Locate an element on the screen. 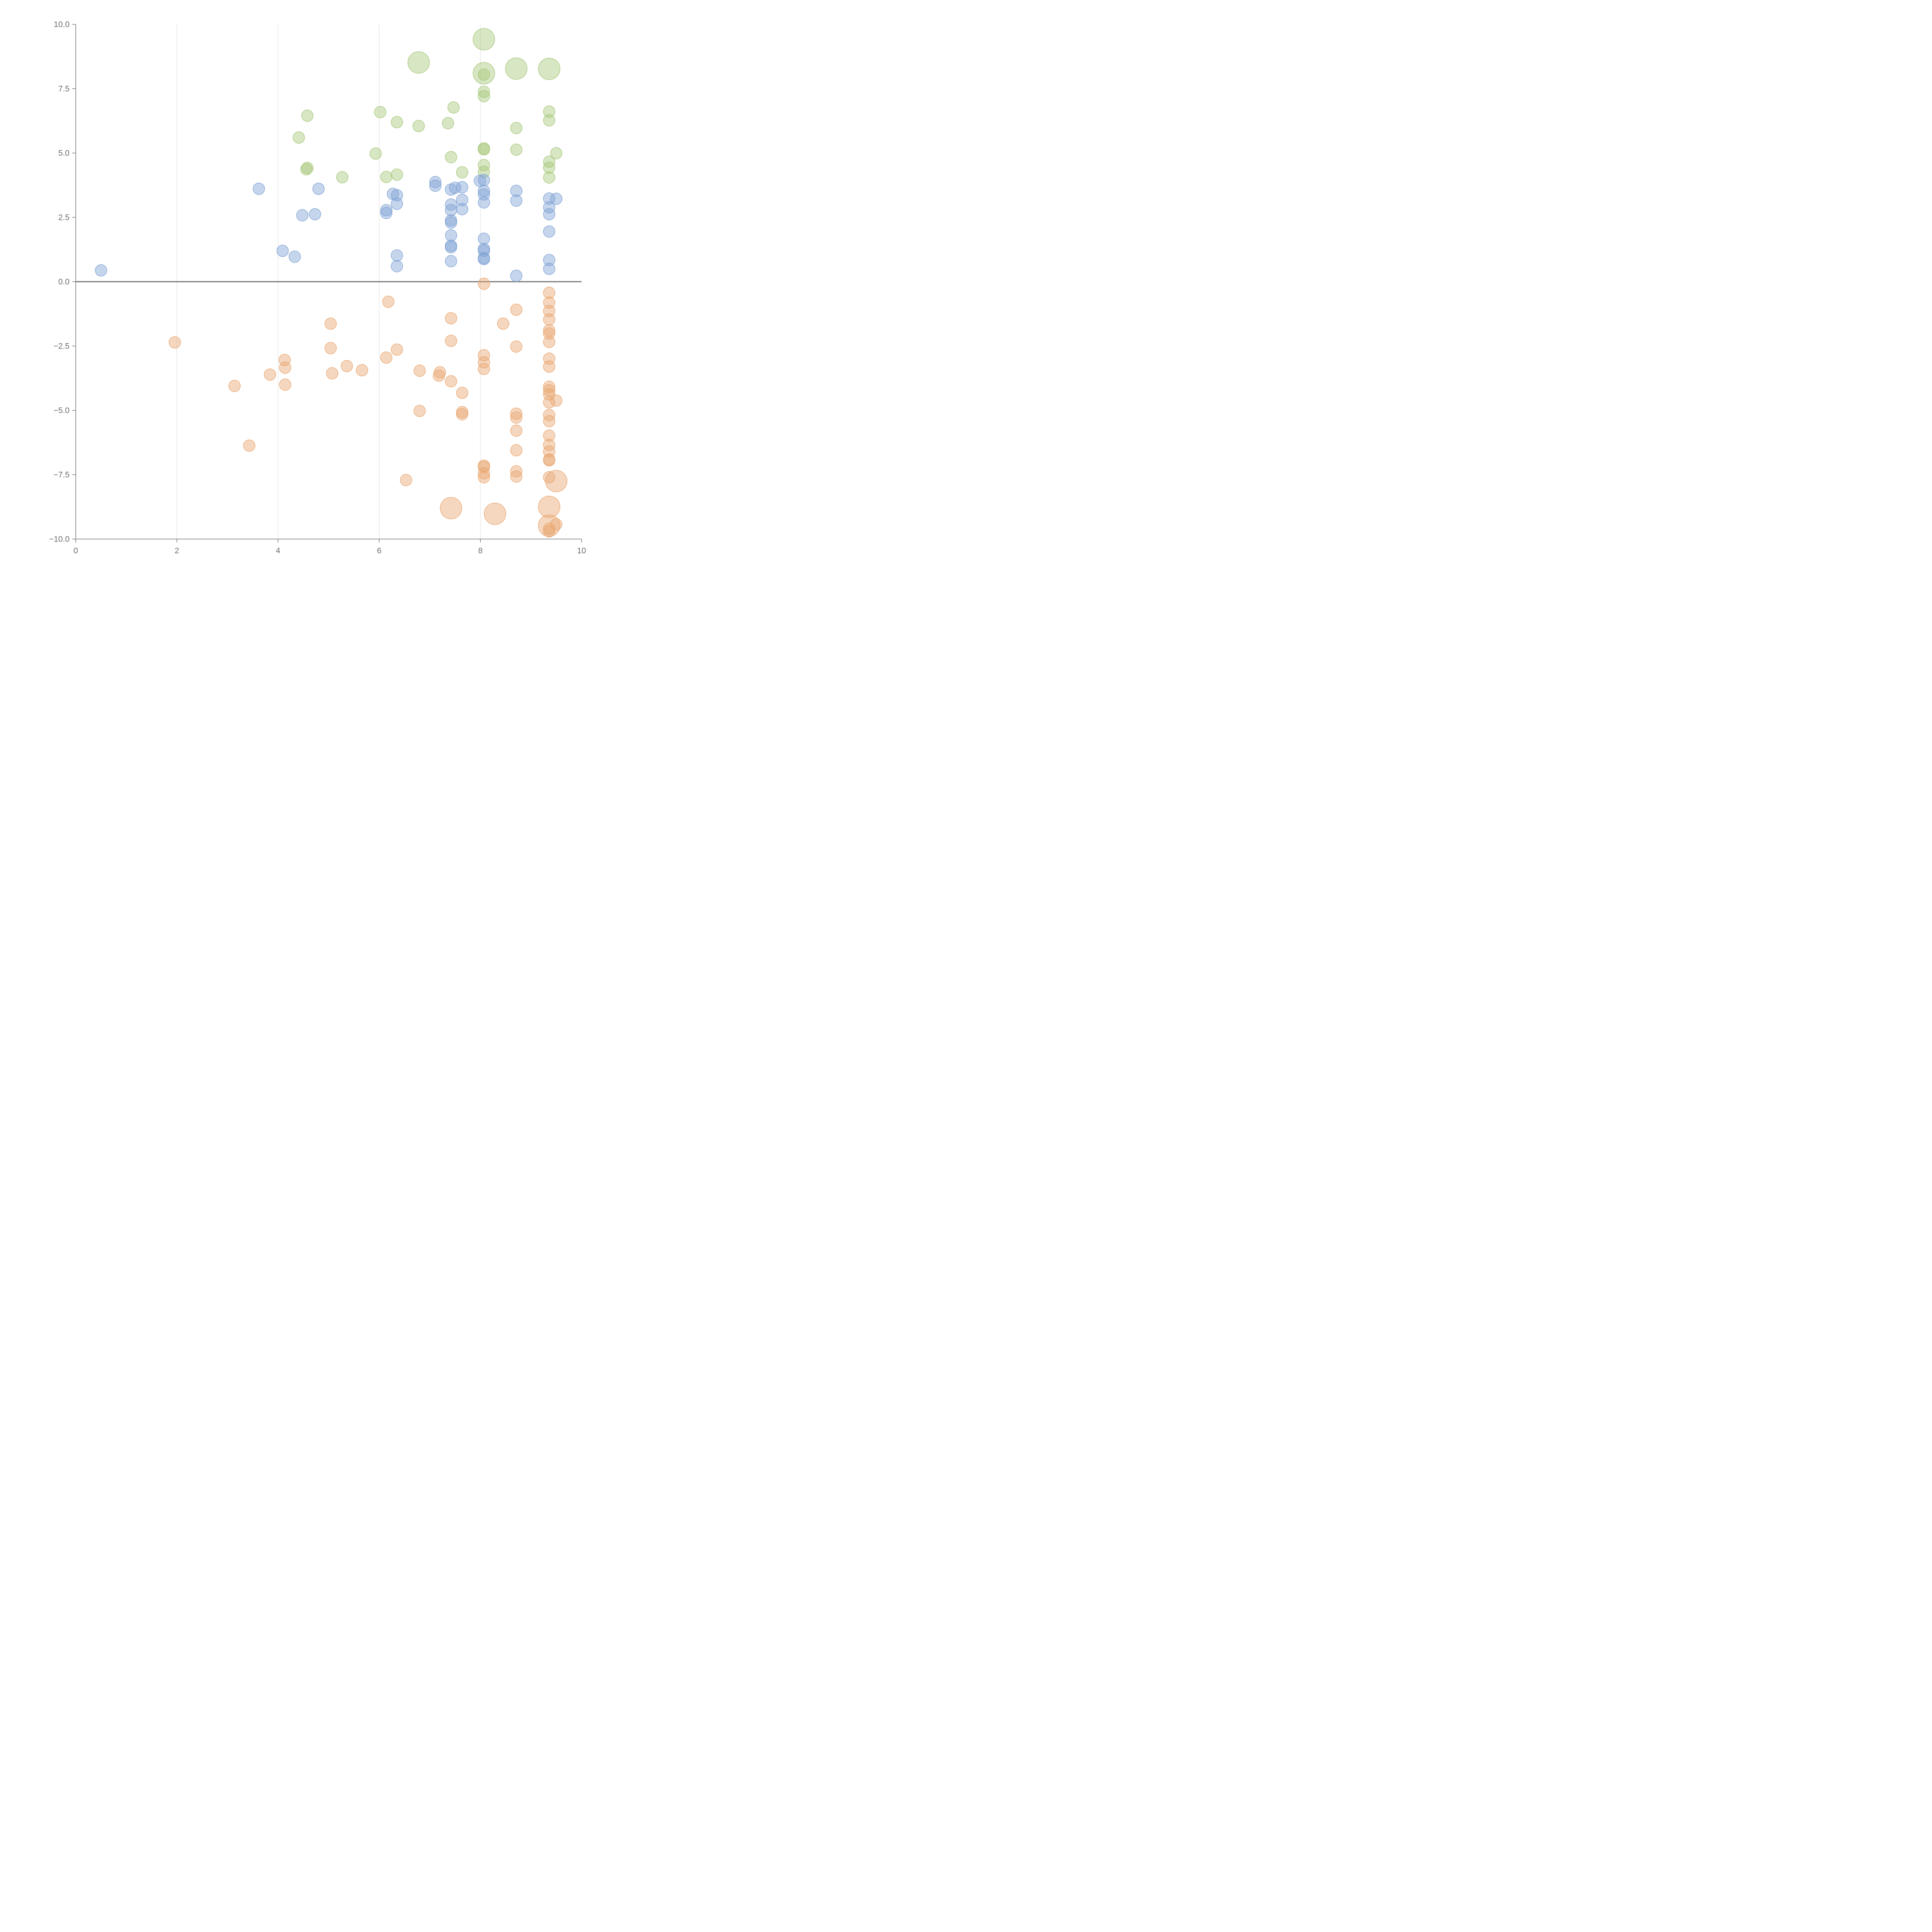 Image resolution: width=1932 pixels, height=1932 pixels. x-tick-label: 6 is located at coordinates (380, 550).